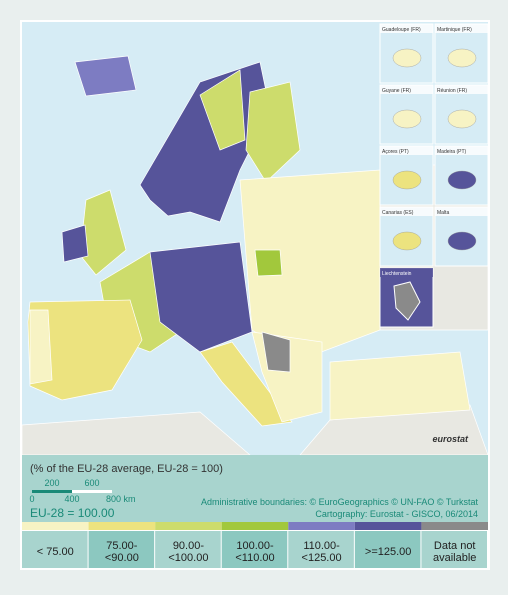  Describe the element at coordinates (450, 439) in the screenshot. I see `logo: eurostat` at that location.